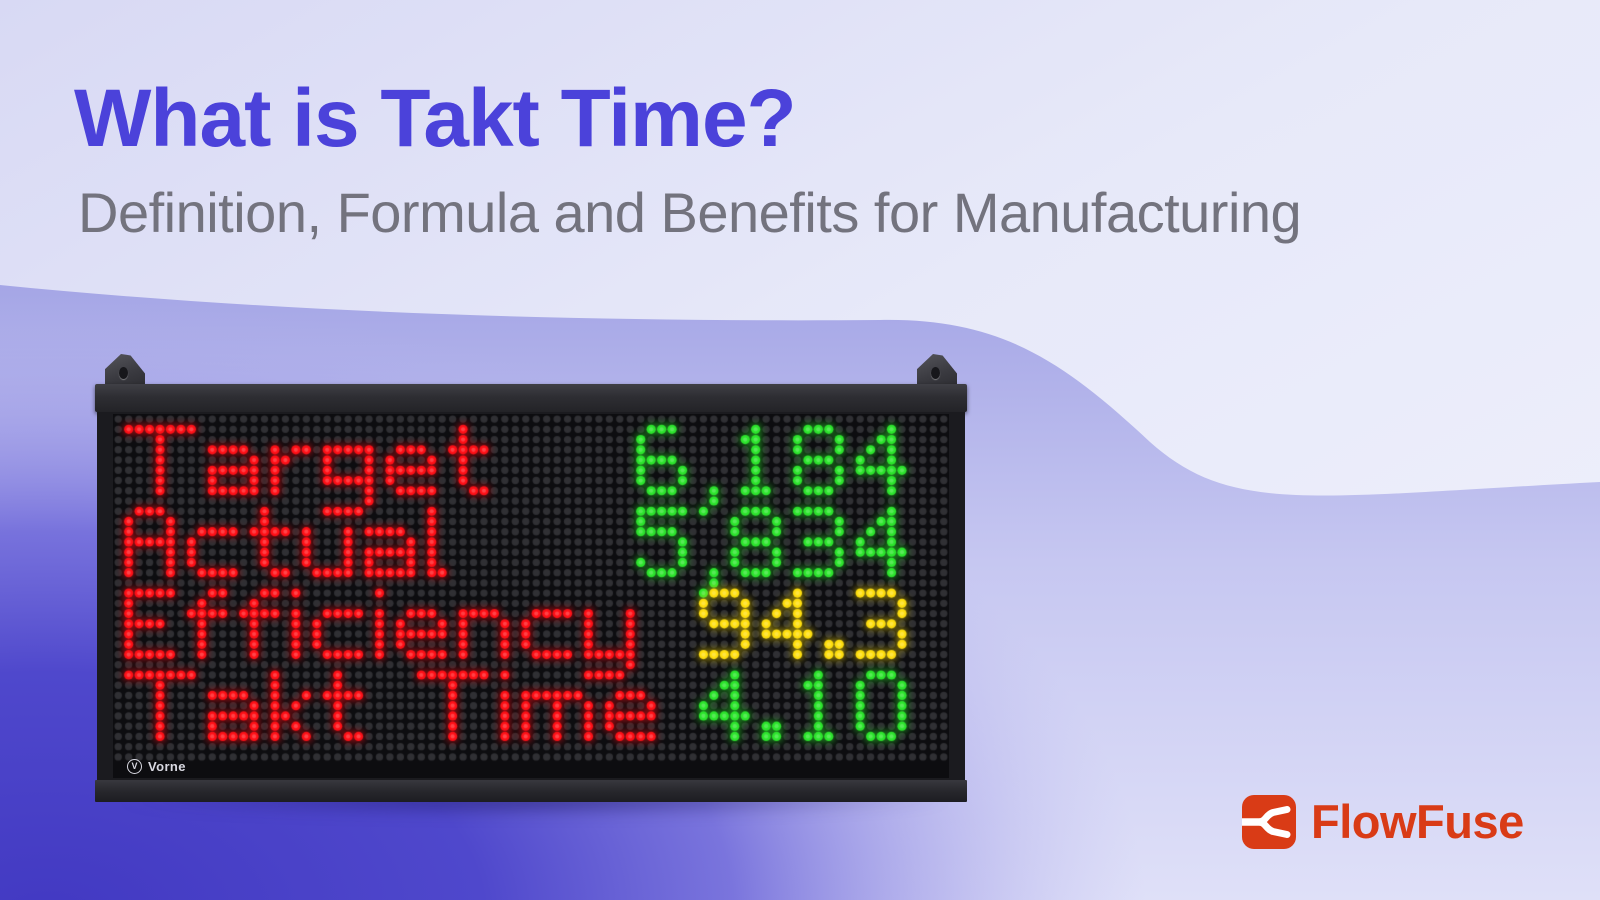  I want to click on flowfuse-brand-text: FlowFuse, so click(1417, 821).